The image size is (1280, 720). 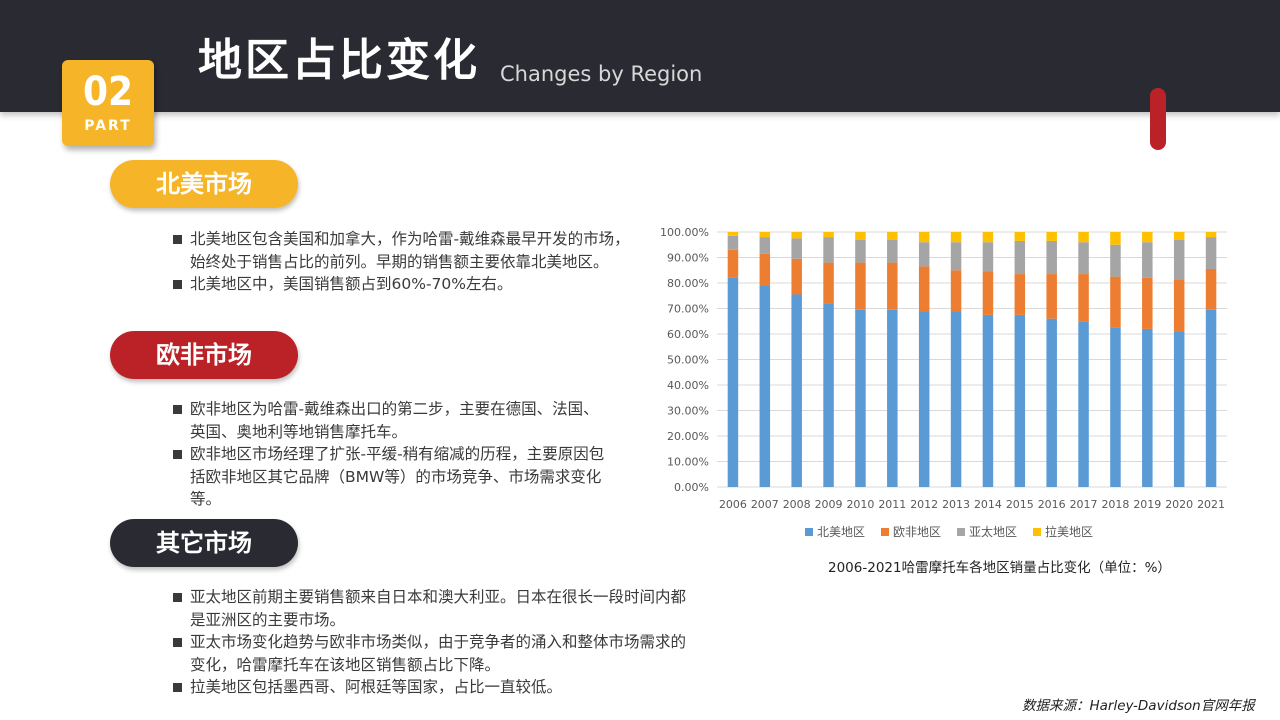 I want to click on bullet-item: 拉美地区包括墨西哥、阿根廷等国家，占比一直较低。, so click(x=433, y=687).